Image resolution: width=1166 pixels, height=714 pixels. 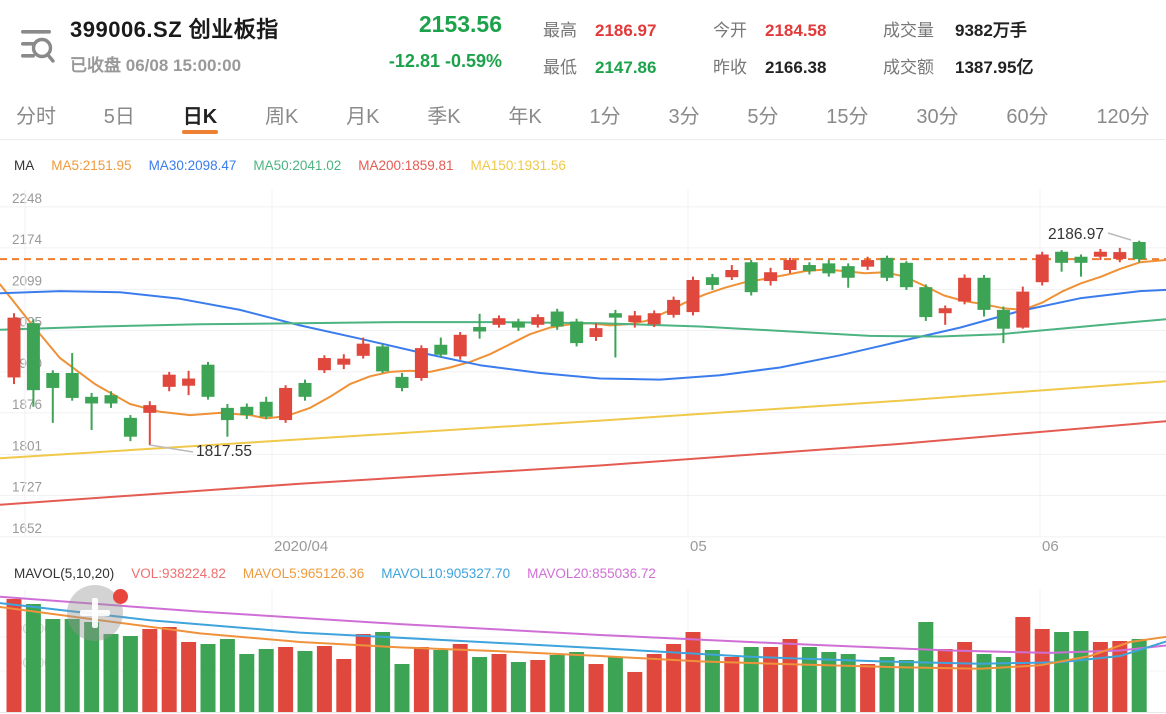 What do you see at coordinates (224, 451) in the screenshot?
I see `svg-text: 1817.55` at bounding box center [224, 451].